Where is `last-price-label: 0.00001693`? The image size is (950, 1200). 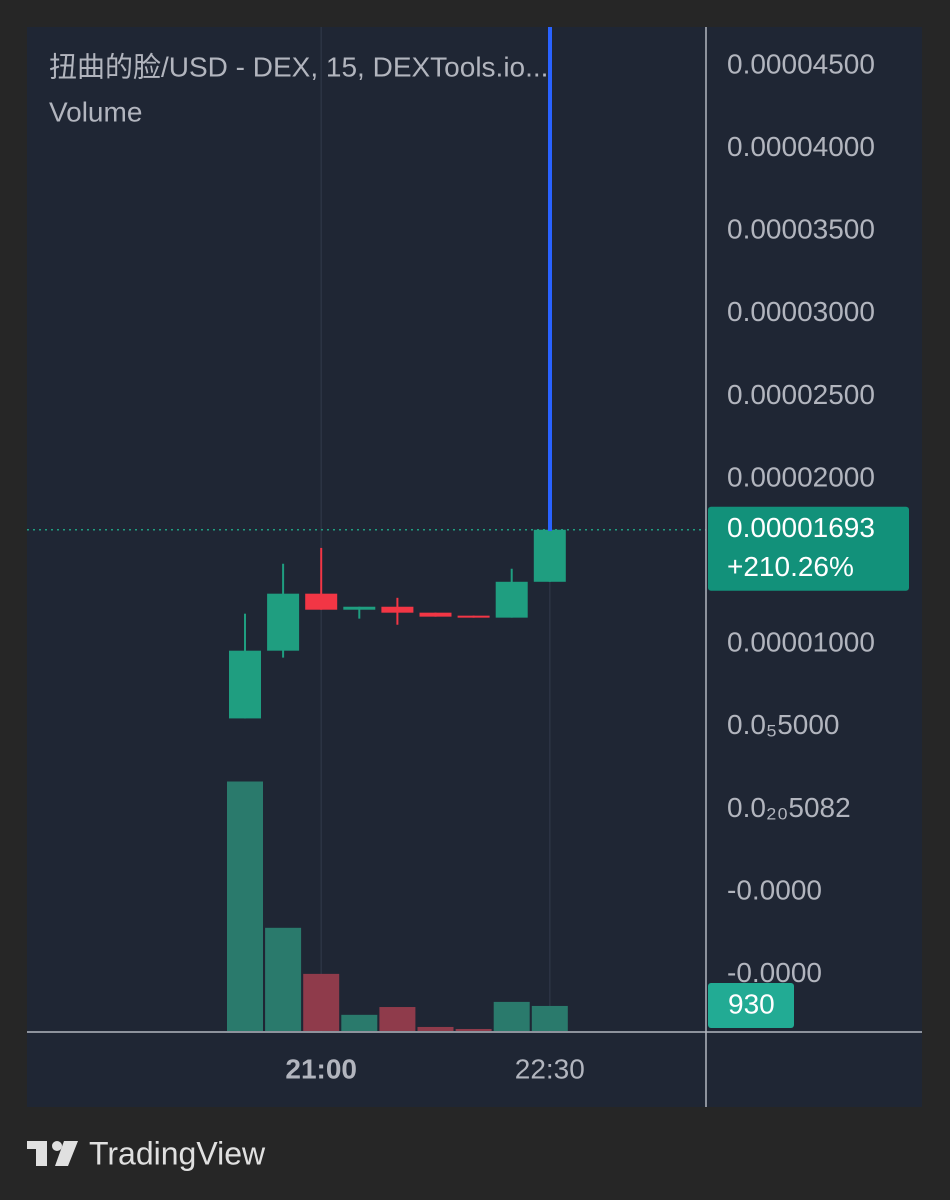 last-price-label: 0.00001693 is located at coordinates (801, 527).